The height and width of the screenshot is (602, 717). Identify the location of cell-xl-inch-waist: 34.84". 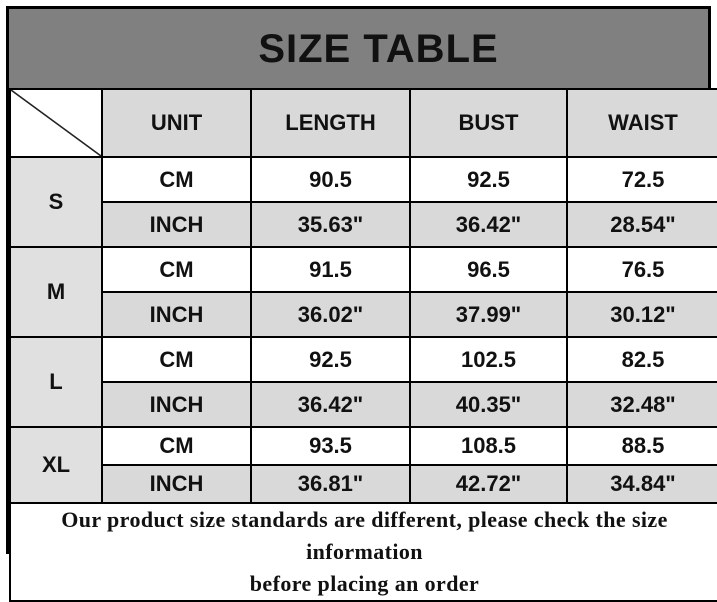
(641, 484).